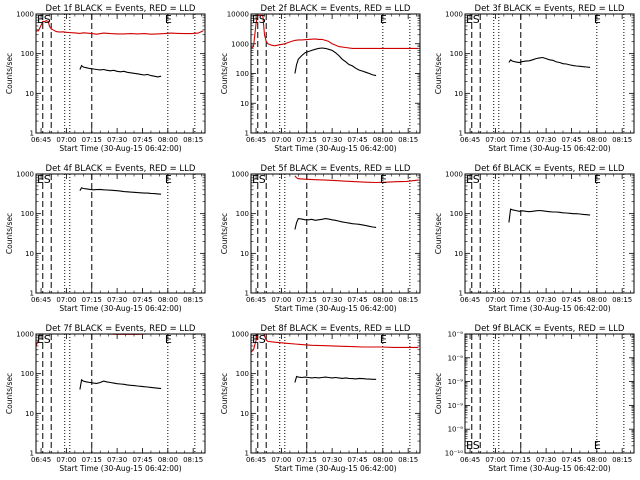 The height and width of the screenshot is (480, 640). Describe the element at coordinates (456, 335) in the screenshot. I see `y-tick-label: 10⁻⁹` at that location.